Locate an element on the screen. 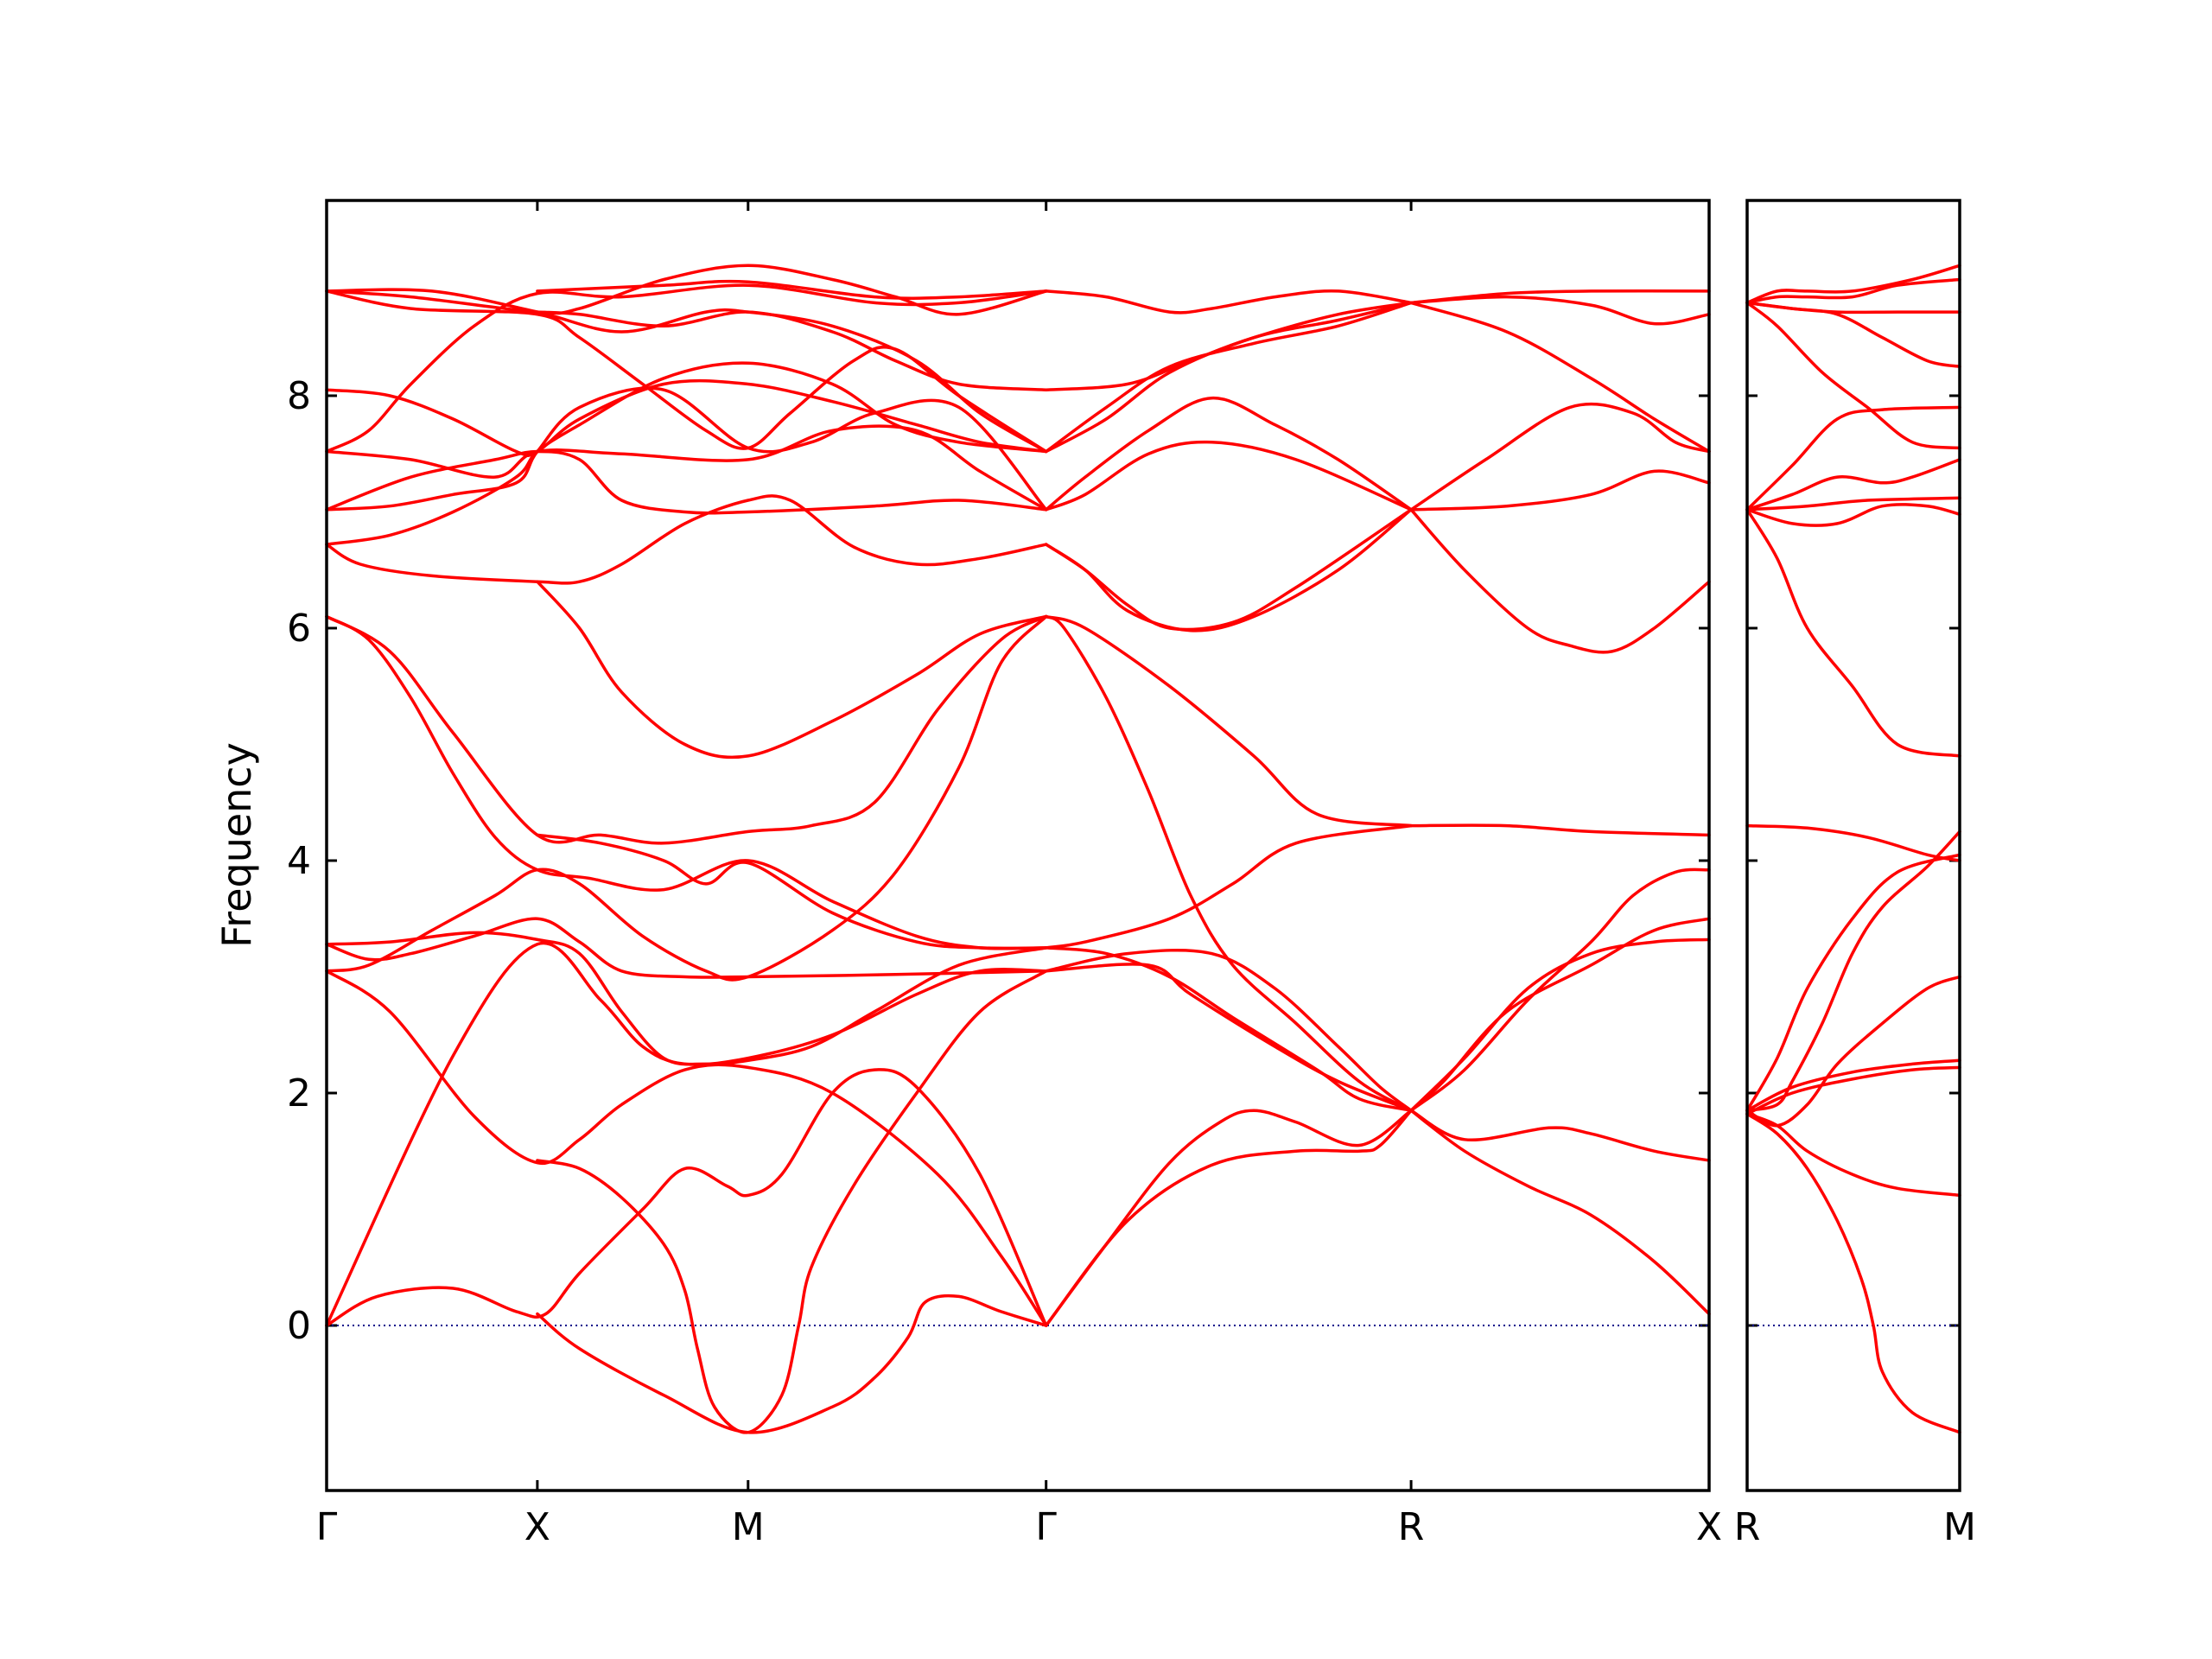 The height and width of the screenshot is (1659, 2212). right-panel-frame is located at coordinates (1853, 845).